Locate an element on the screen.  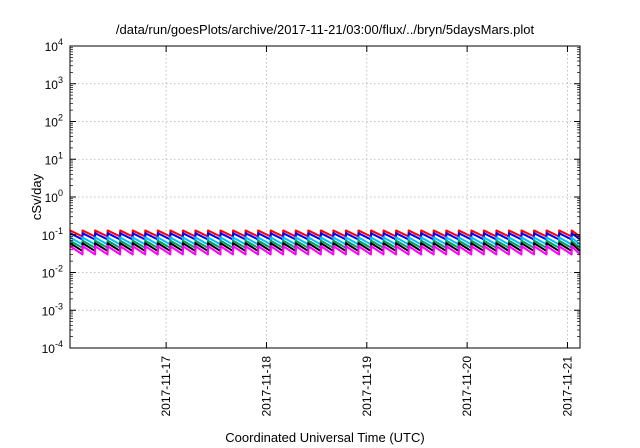
y-tick-label: 10⁰ is located at coordinates (54, 196).